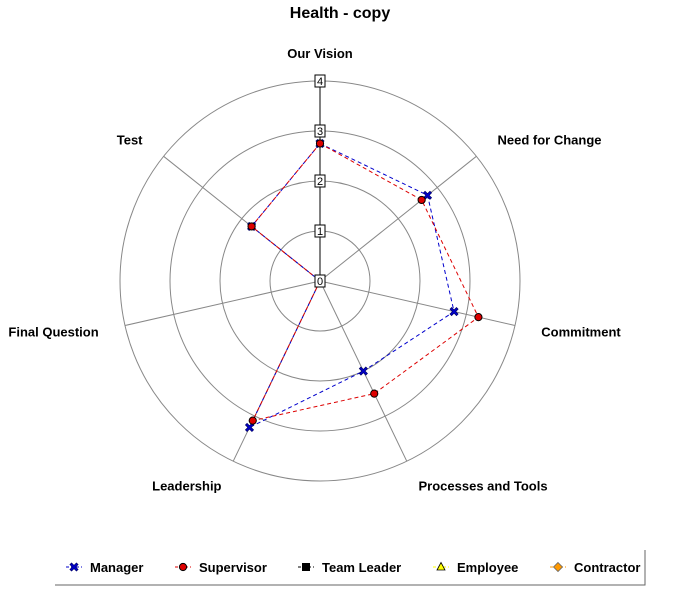  Describe the element at coordinates (478, 317) in the screenshot. I see `data-point-supervisor-commitment` at that location.